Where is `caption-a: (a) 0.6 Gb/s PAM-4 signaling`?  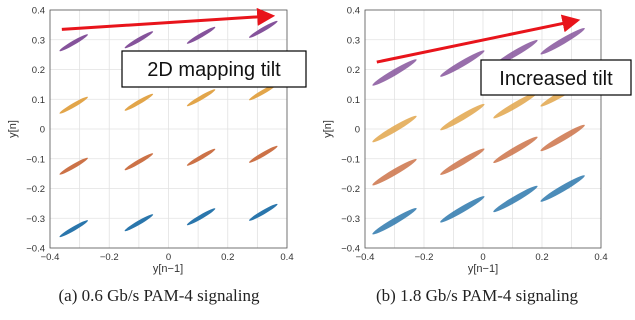
caption-a: (a) 0.6 Gb/s PAM-4 signaling is located at coordinates (159, 295).